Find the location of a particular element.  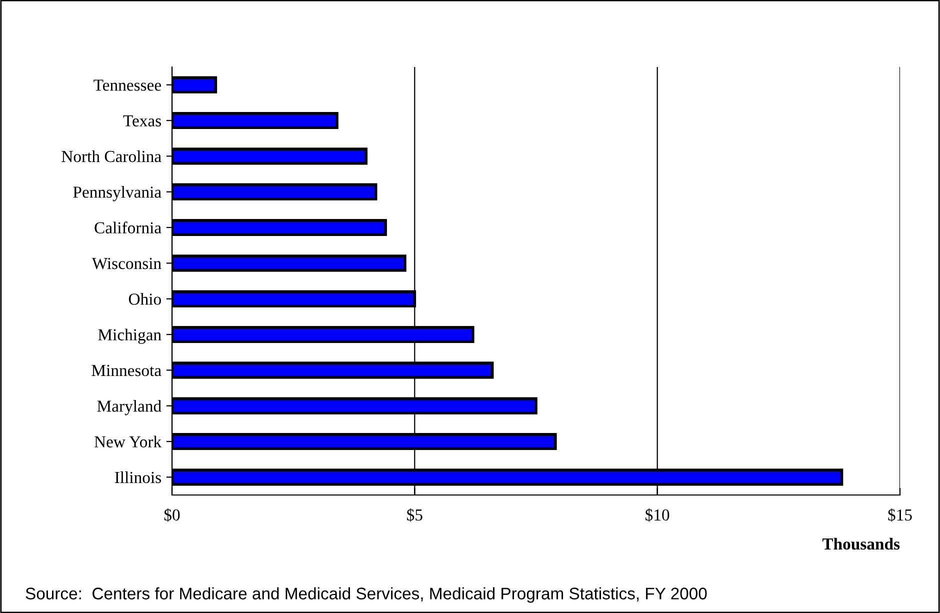

x-tick-label: $15 is located at coordinates (900, 515).